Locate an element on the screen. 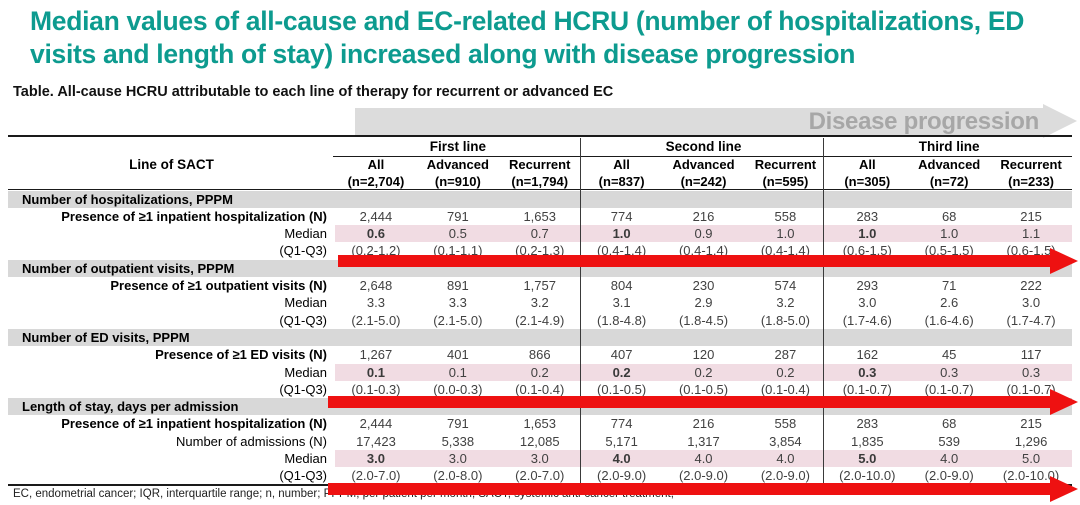 The height and width of the screenshot is (505, 1080). row-label: Presence of ≥1 outpatient visits (N) is located at coordinates (218, 286).